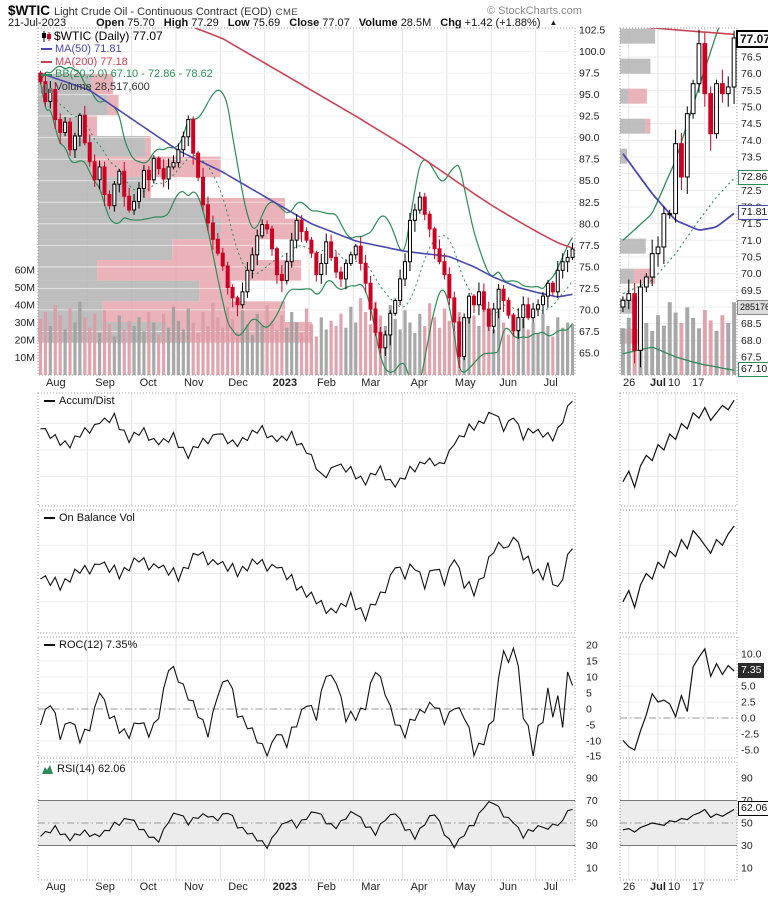  I want to click on svg-text: 0, so click(589, 710).